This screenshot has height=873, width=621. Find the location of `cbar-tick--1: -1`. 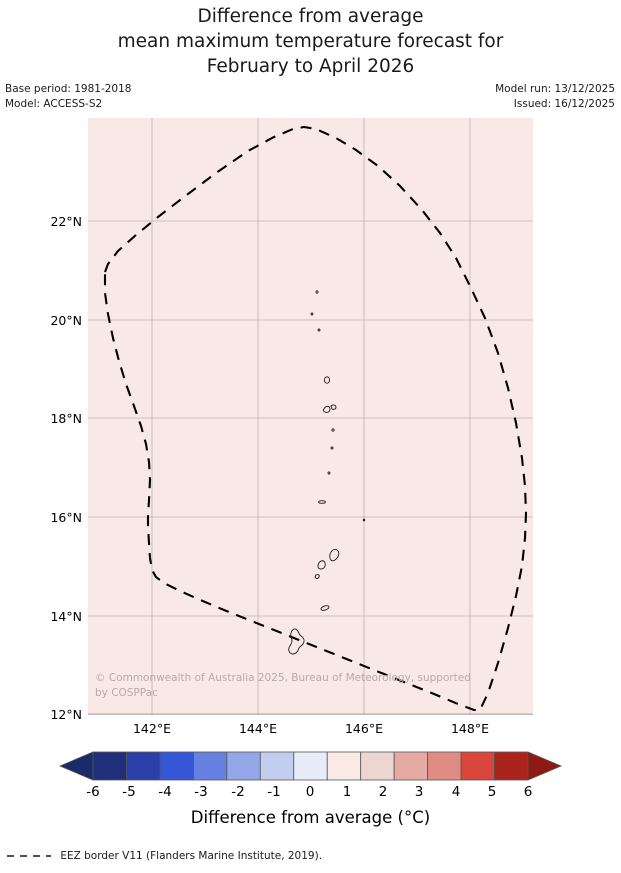

cbar-tick--1: -1 is located at coordinates (274, 792).